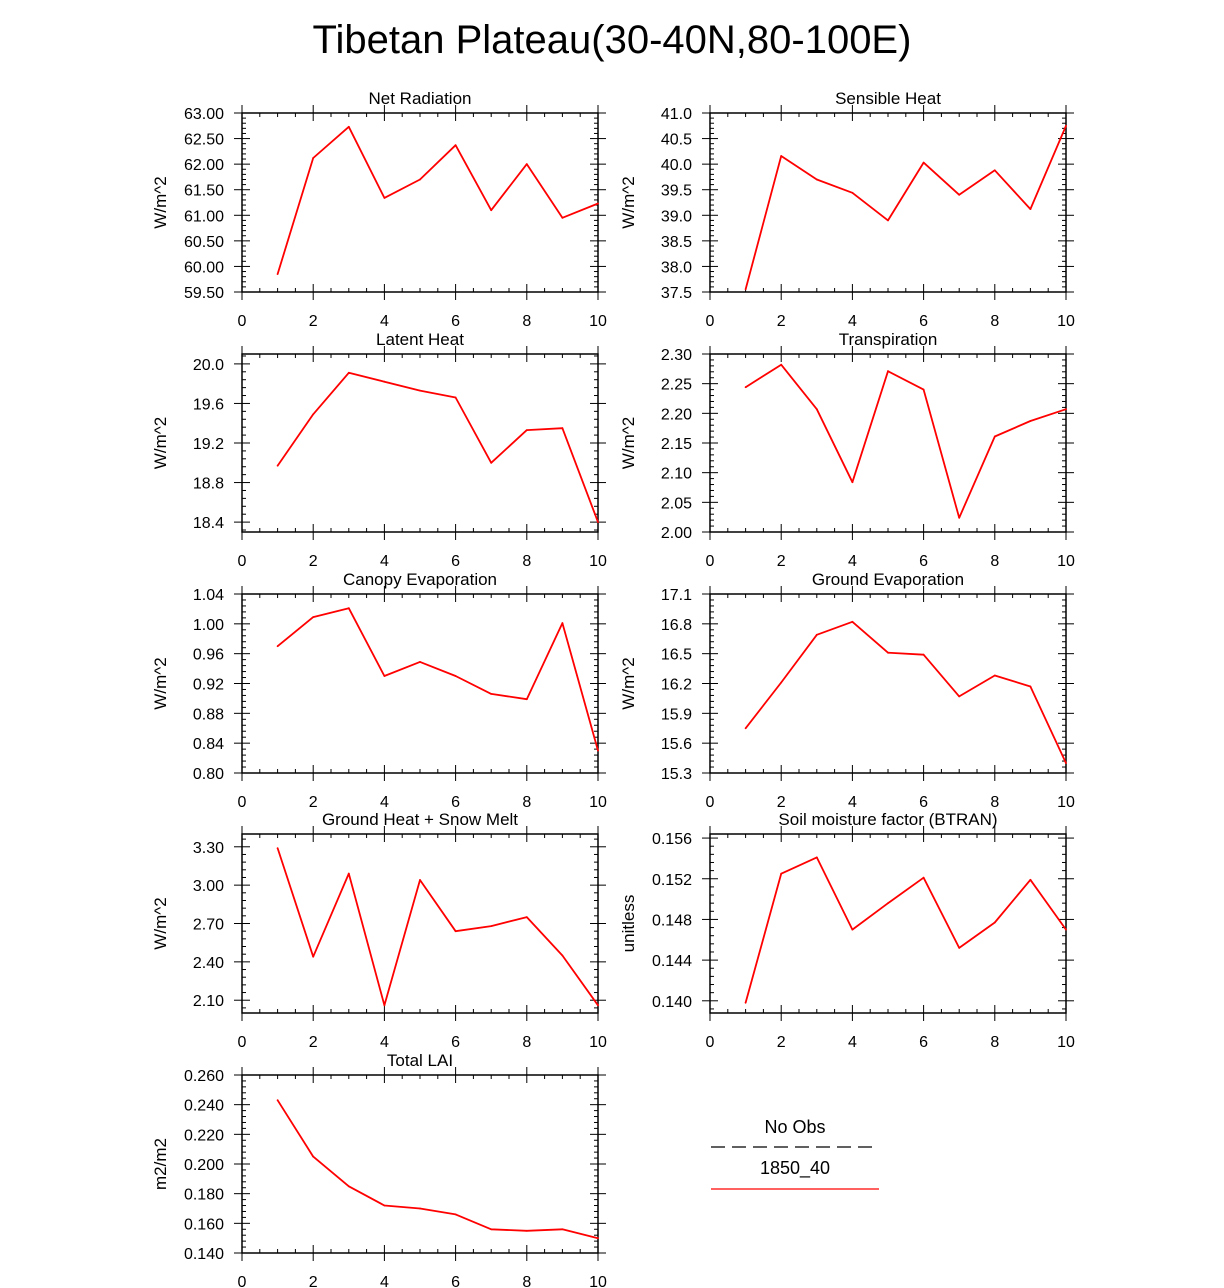  Describe the element at coordinates (676, 191) in the screenshot. I see `y-tick-label: 39.5` at that location.